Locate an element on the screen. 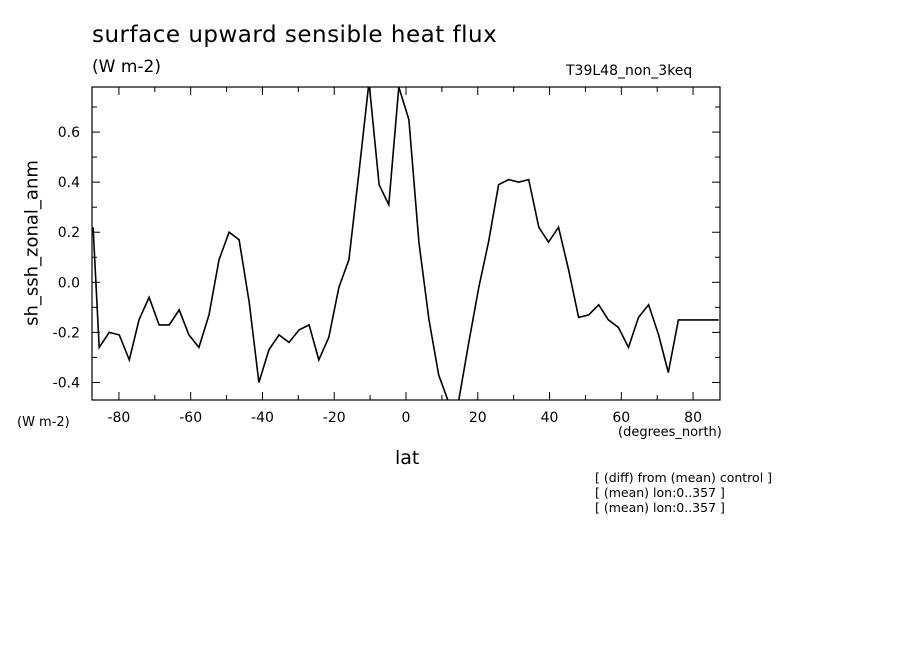 The width and height of the screenshot is (904, 654). y-tick-label: -0.2 is located at coordinates (66, 333).